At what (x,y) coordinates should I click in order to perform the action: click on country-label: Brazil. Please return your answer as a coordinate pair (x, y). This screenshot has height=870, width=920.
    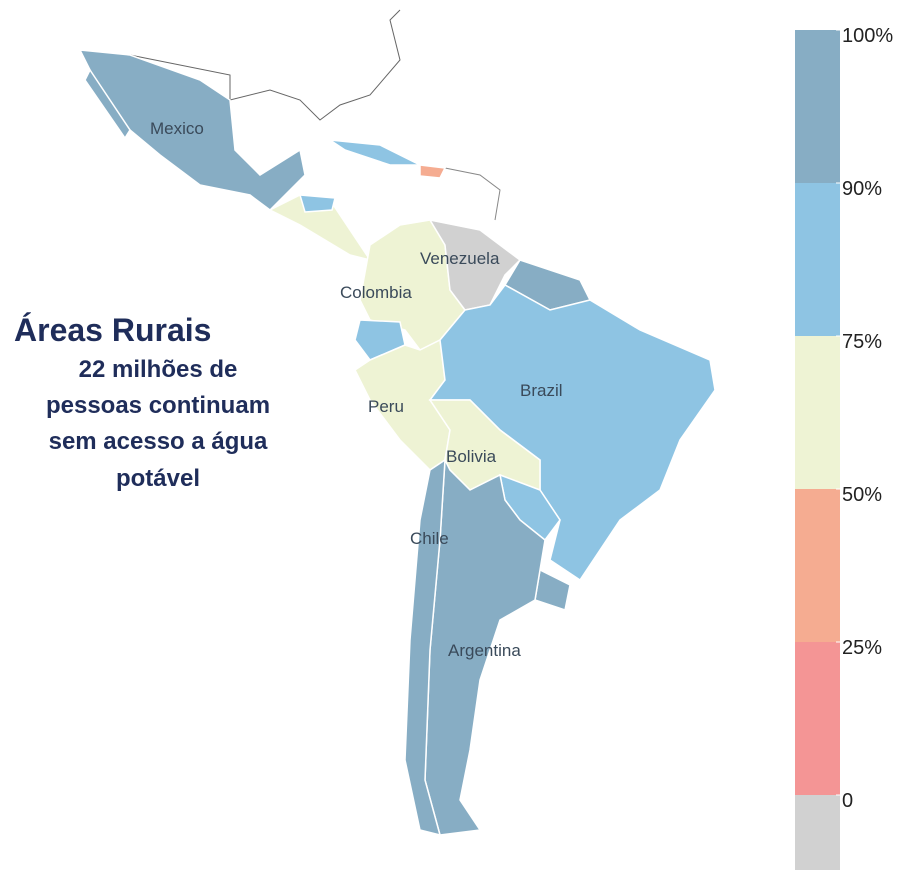
    Looking at the image, I should click on (541, 390).